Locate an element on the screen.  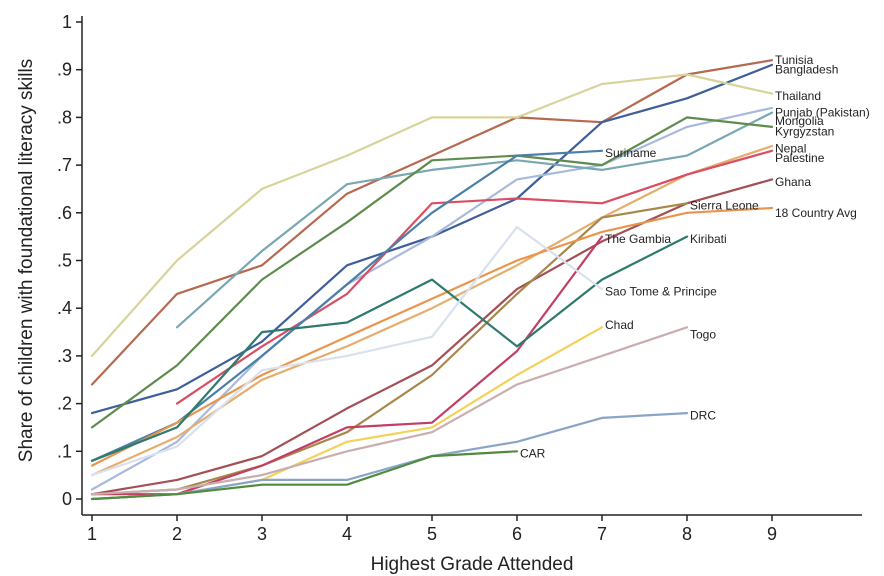
series-label-suriname: Suriname is located at coordinates (631, 153).